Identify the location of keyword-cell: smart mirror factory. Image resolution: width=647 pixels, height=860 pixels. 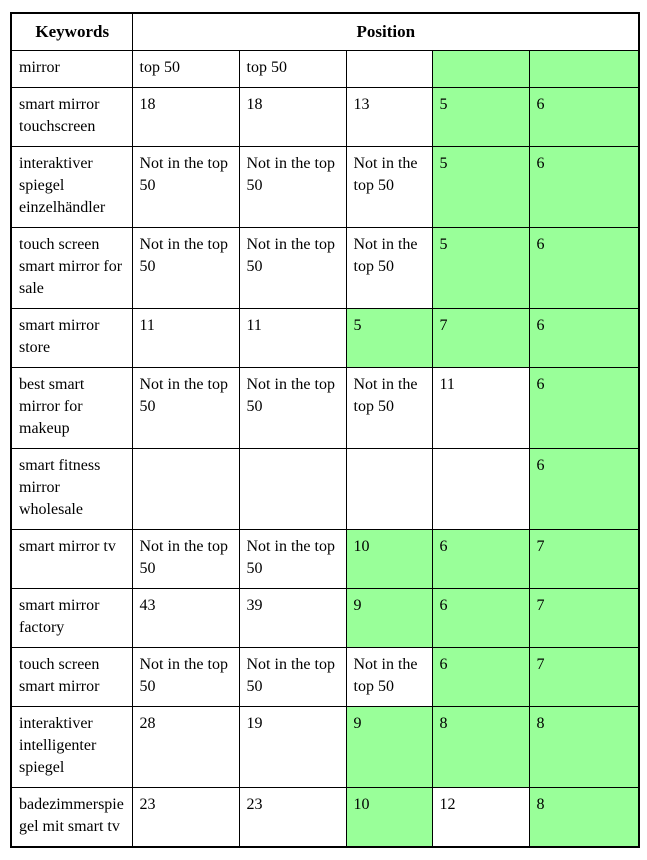
(71, 618).